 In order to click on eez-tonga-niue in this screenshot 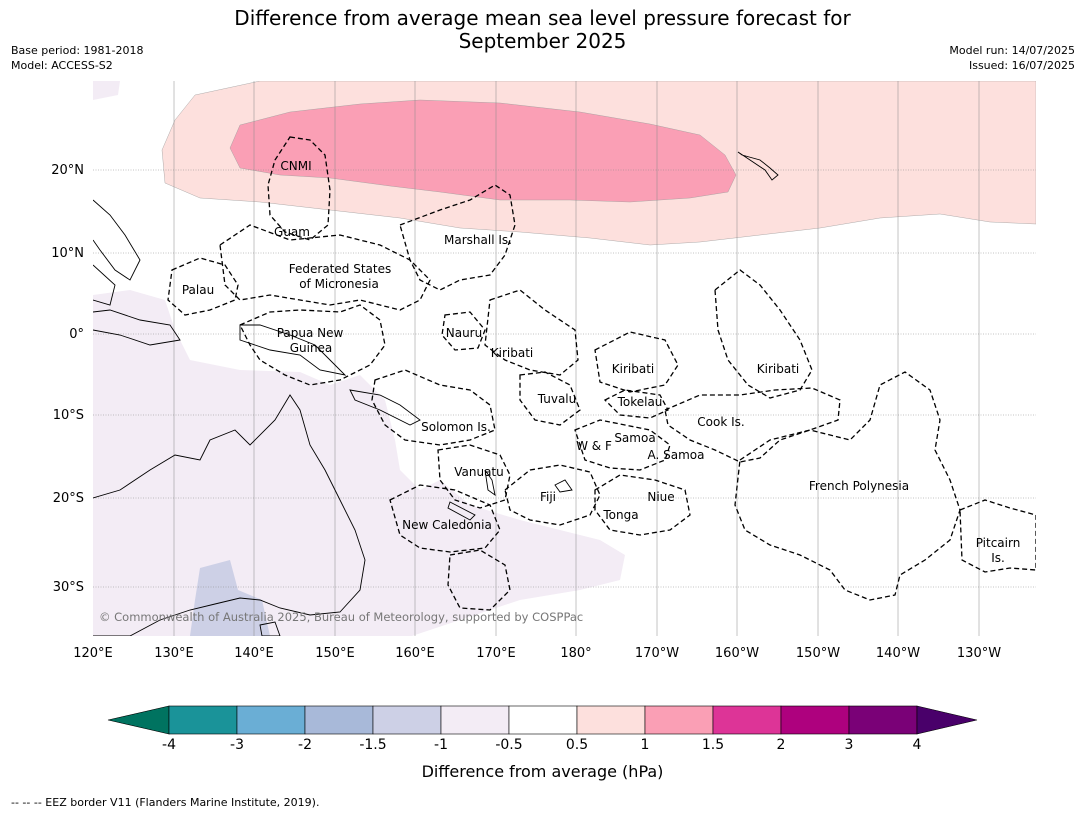, I will do `click(642, 505)`.